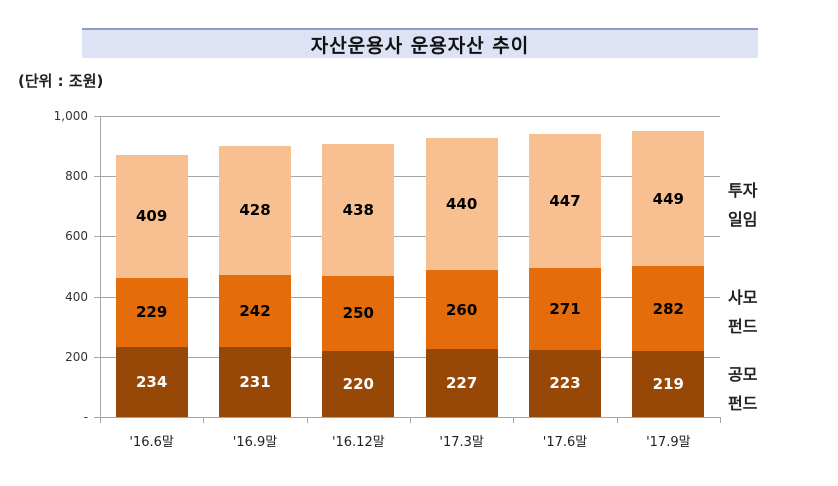 This screenshot has height=486, width=838. Describe the element at coordinates (358, 313) in the screenshot. I see `bar-segment: 250` at that location.